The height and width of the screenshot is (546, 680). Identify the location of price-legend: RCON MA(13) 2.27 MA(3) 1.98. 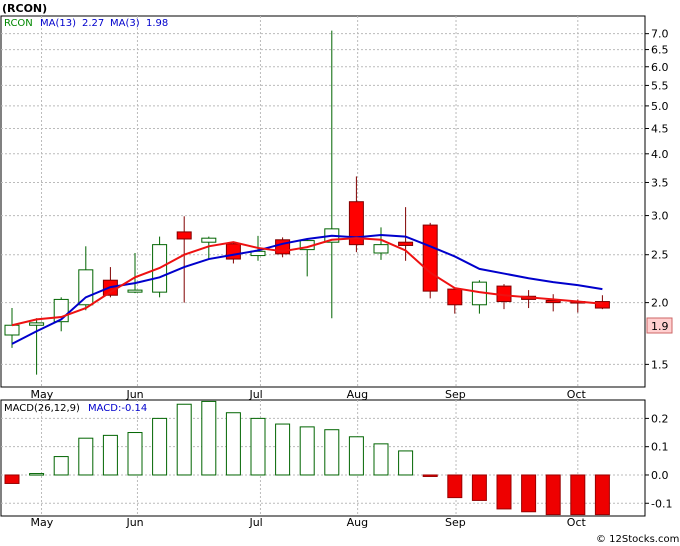
(86, 23).